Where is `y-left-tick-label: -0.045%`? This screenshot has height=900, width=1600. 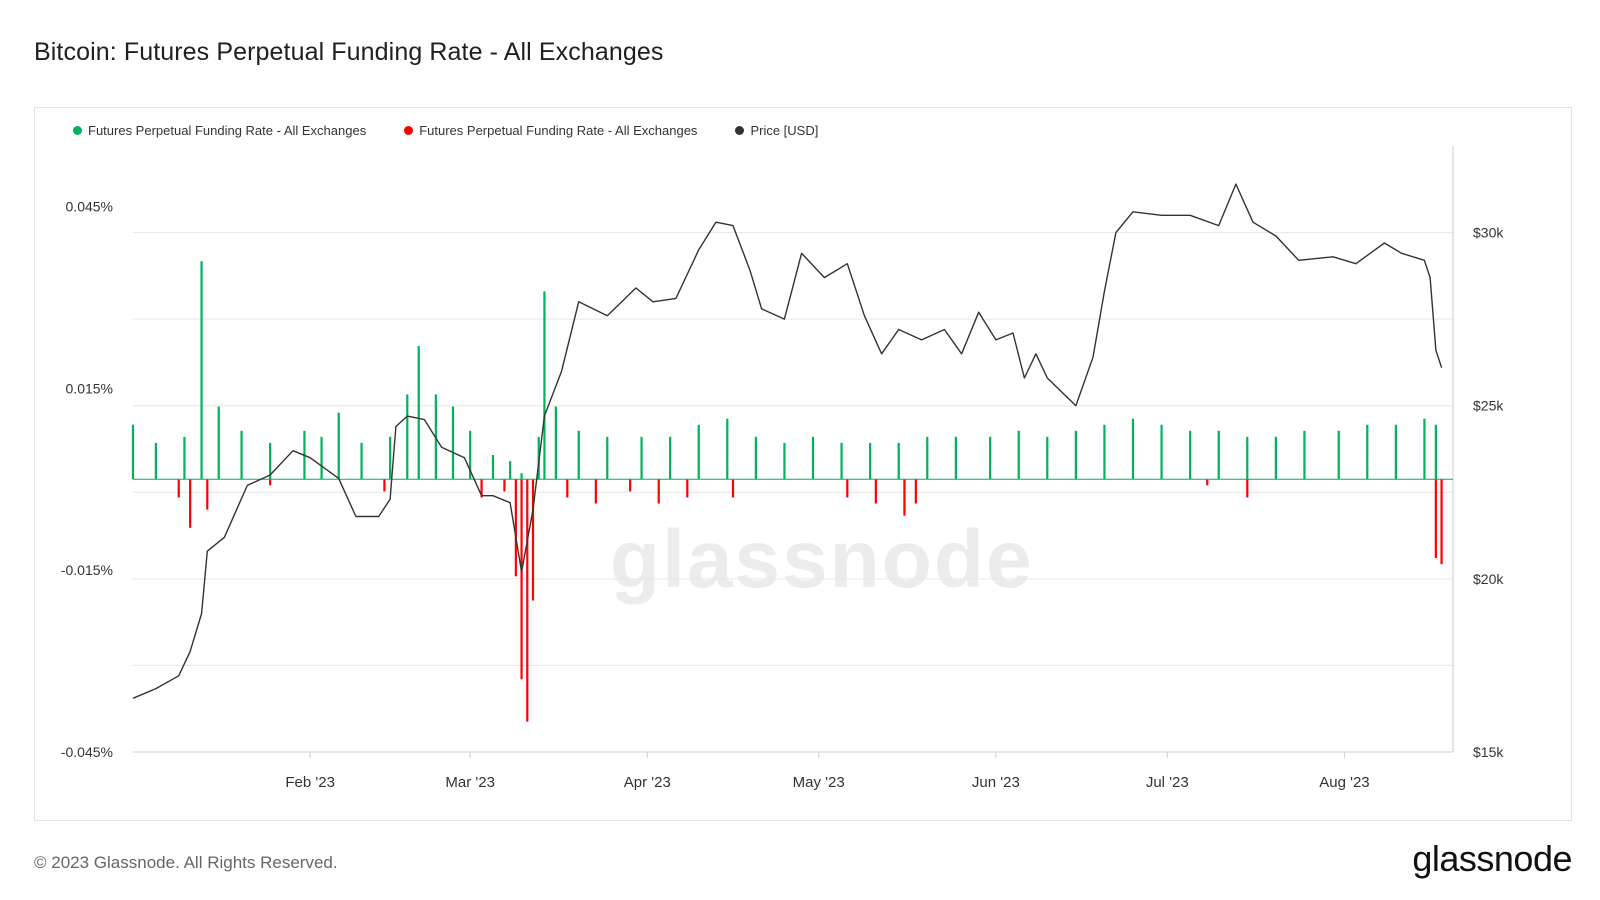
y-left-tick-label: -0.045% is located at coordinates (87, 752).